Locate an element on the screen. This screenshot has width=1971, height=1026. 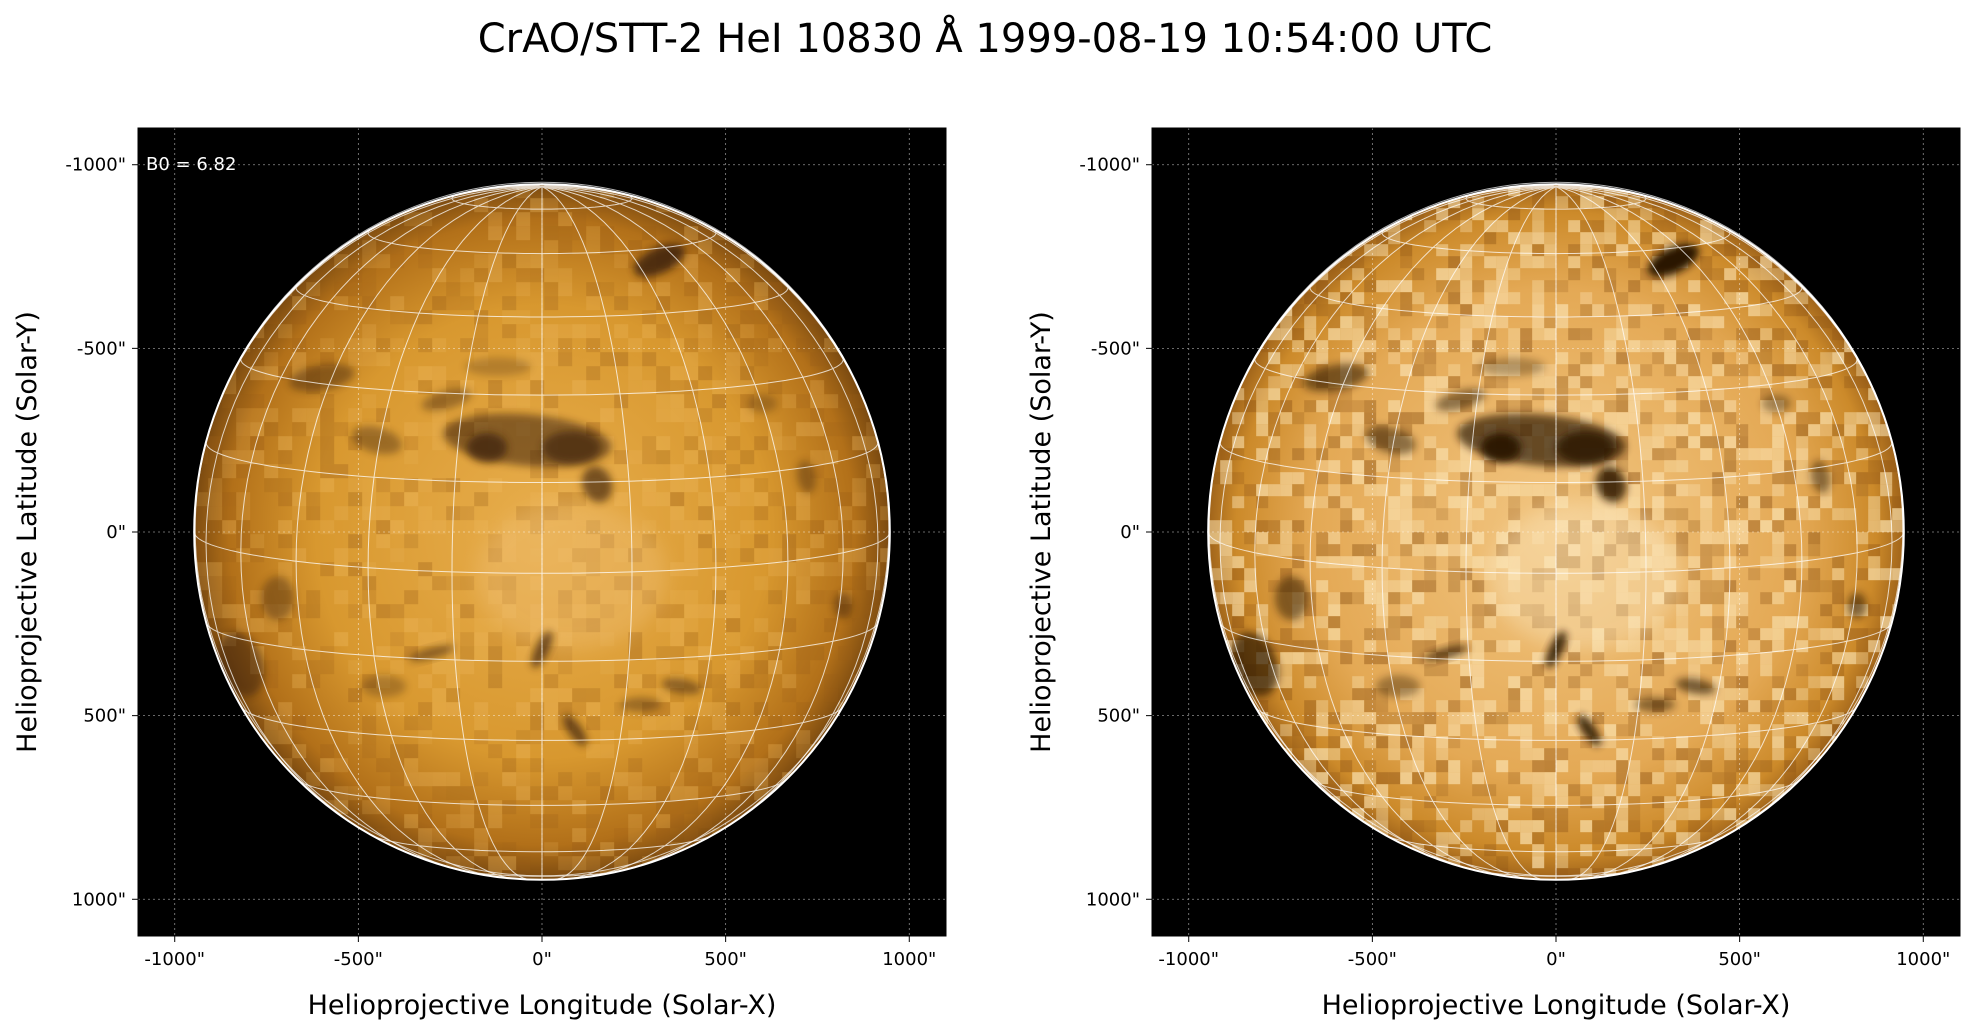
b0-annotation: B0 = 6.82 is located at coordinates (191, 164).